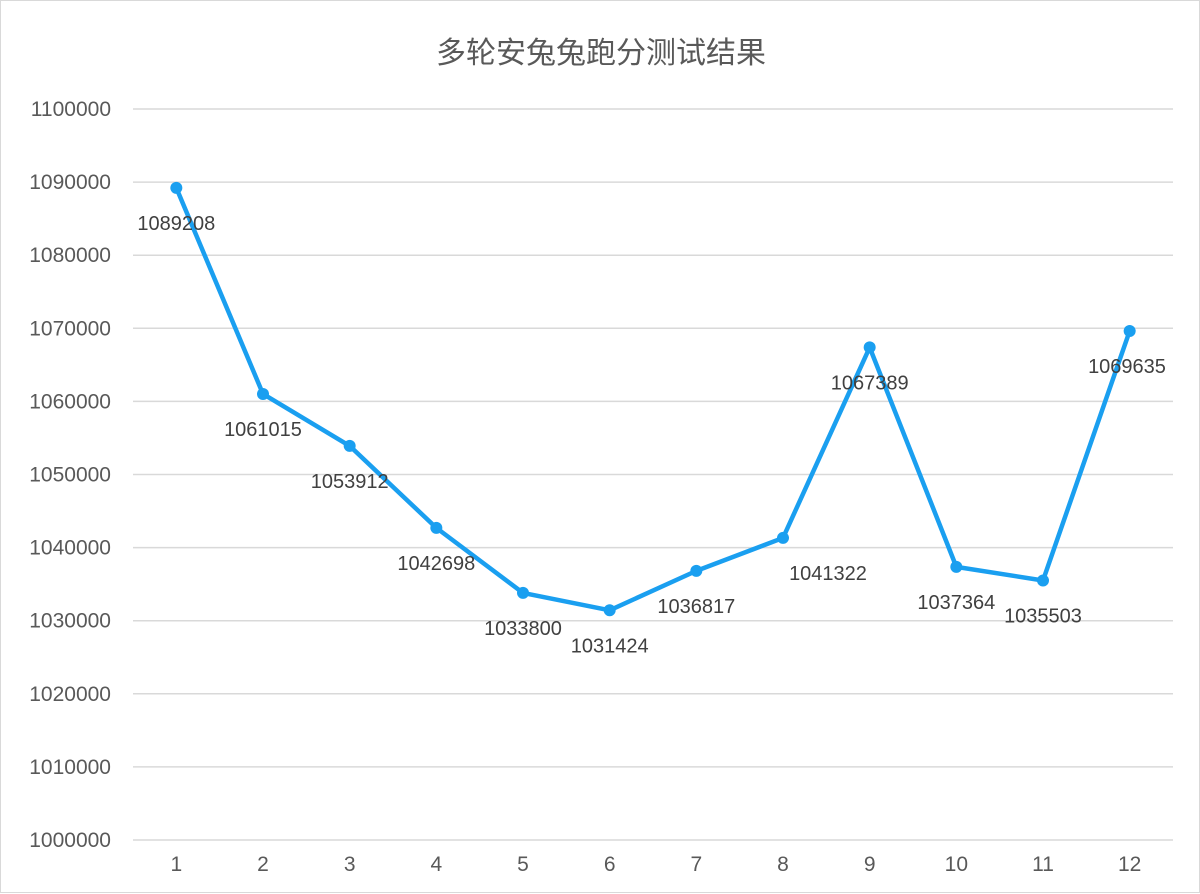 The image size is (1200, 894). Describe the element at coordinates (263, 430) in the screenshot. I see `data-label: 1061015` at that location.